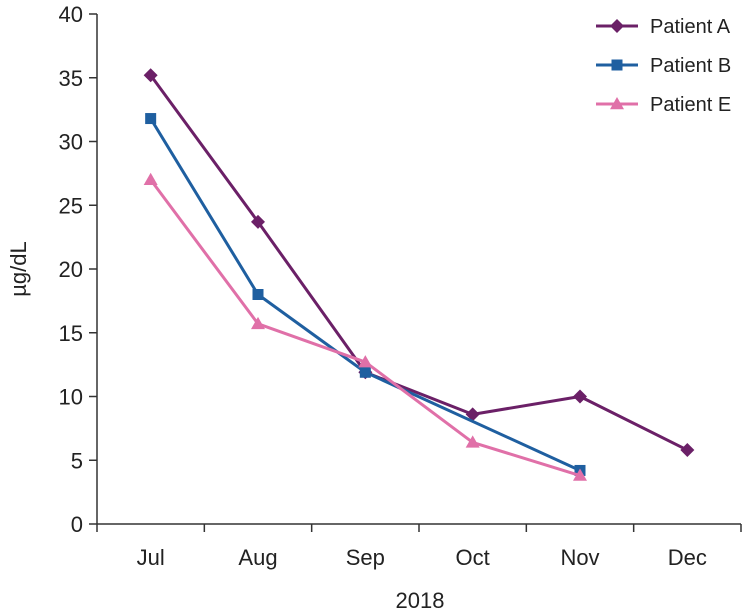 The width and height of the screenshot is (748, 612). Describe the element at coordinates (365, 557) in the screenshot. I see `x-tick-label: Sep` at that location.